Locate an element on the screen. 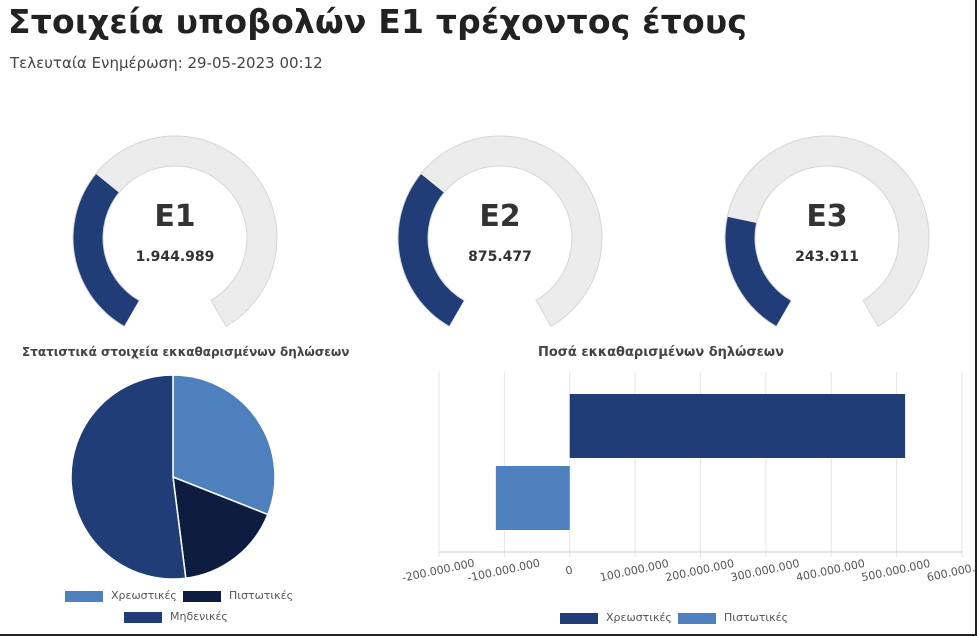 This screenshot has height=636, width=977. pie-legend-label: Πιστωτικές is located at coordinates (261, 595).